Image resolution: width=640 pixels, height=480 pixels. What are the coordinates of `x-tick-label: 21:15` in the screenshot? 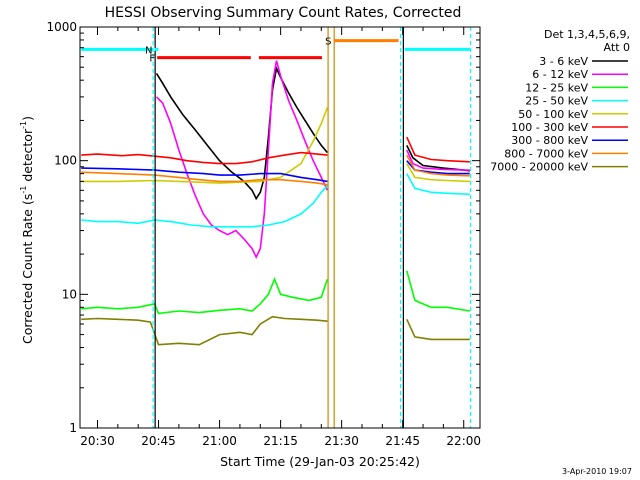 It's located at (280, 441).